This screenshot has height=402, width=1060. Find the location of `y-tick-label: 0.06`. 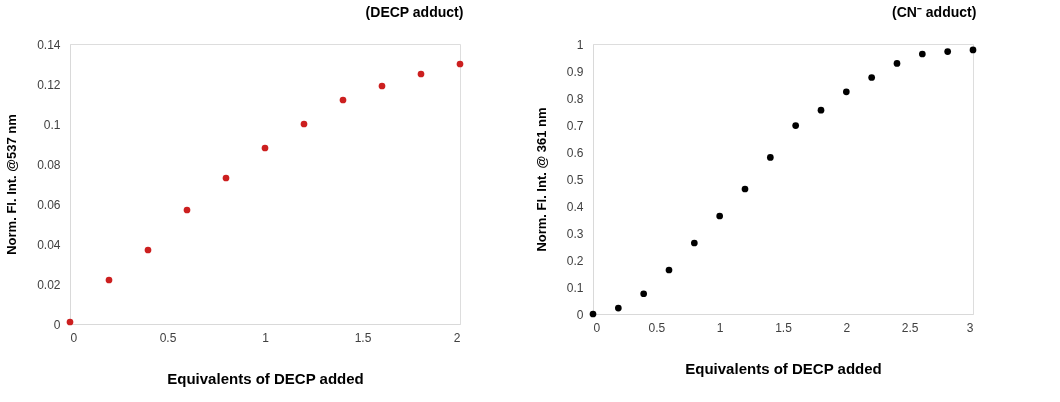

y-tick-label: 0.06 is located at coordinates (49, 204).